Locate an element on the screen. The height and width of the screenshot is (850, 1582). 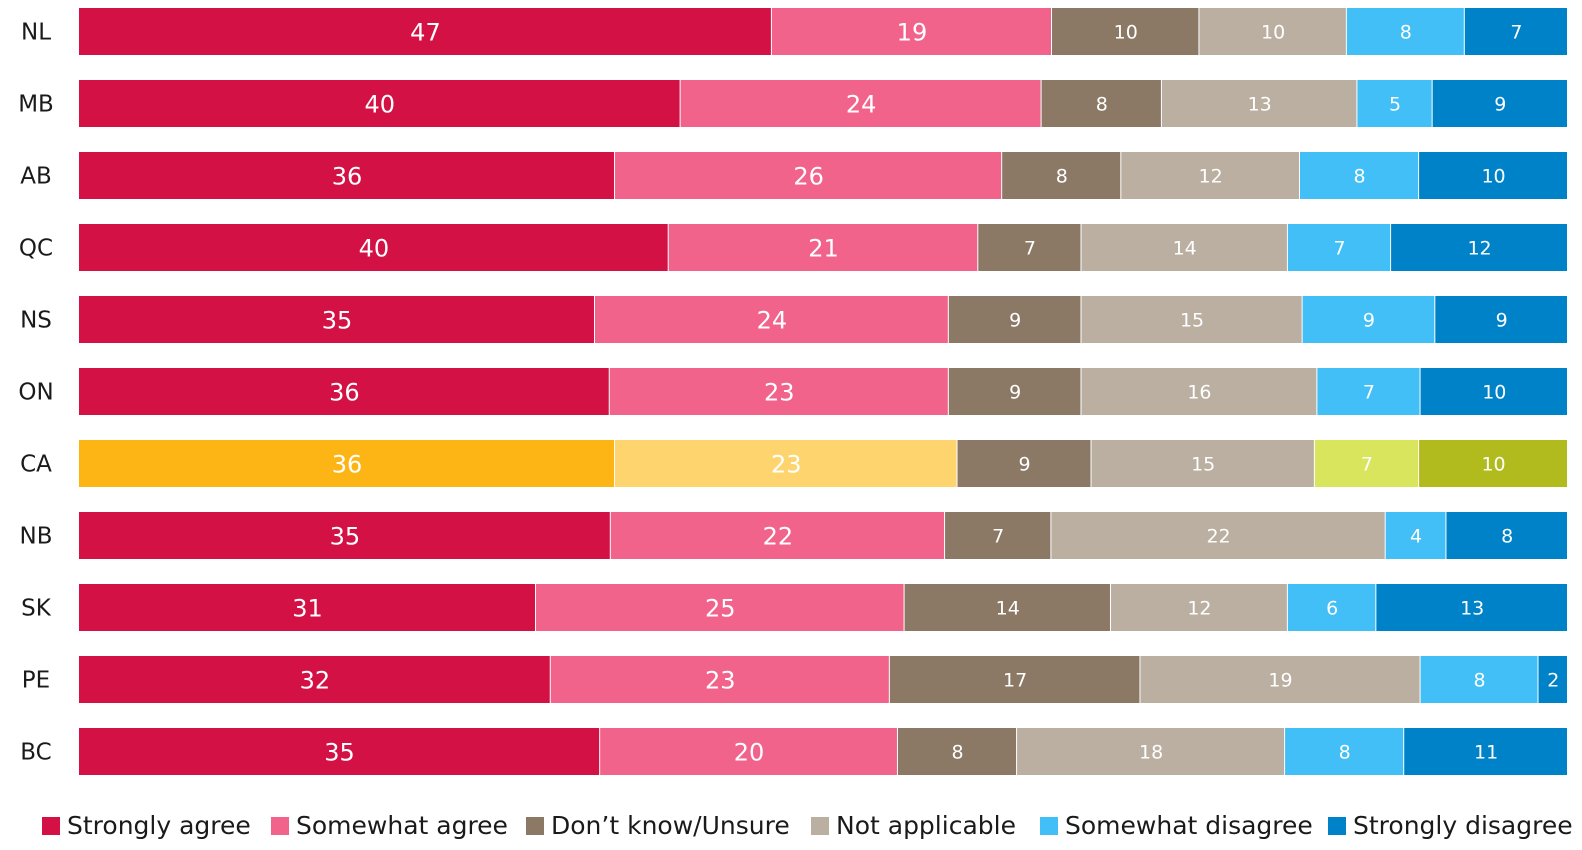
bar-segment-ca-not-applicable is located at coordinates (1202, 463).